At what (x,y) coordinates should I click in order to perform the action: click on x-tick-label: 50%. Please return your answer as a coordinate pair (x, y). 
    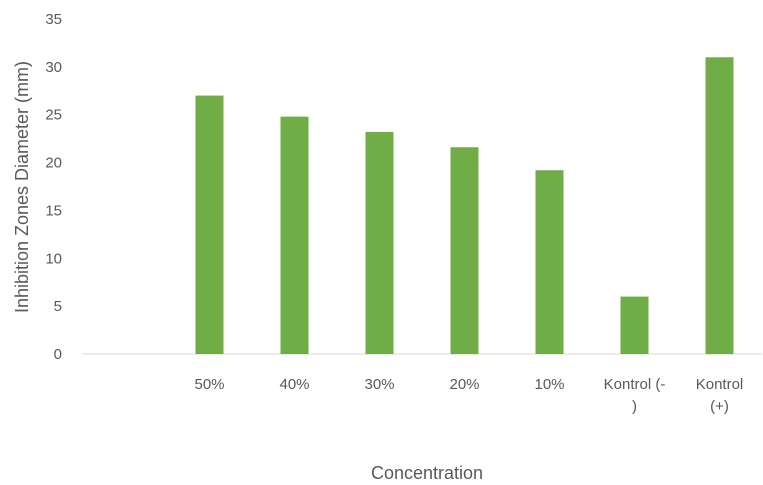
    Looking at the image, I should click on (209, 384).